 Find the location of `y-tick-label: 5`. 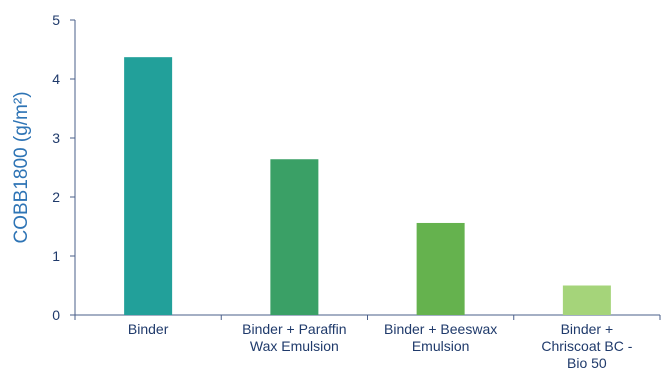

y-tick-label: 5 is located at coordinates (56, 20).